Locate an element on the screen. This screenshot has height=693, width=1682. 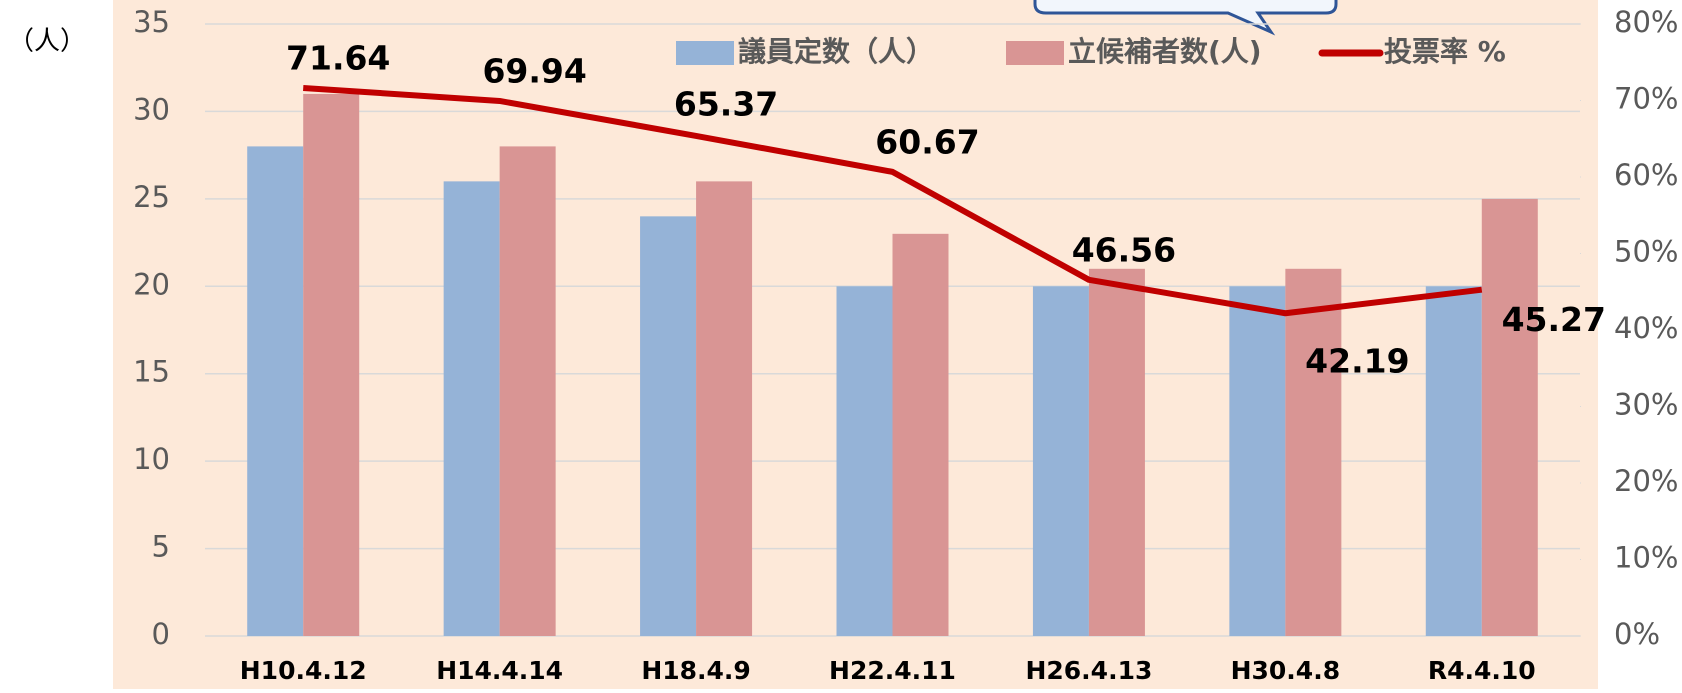
data-label: 71.64 is located at coordinates (338, 57).